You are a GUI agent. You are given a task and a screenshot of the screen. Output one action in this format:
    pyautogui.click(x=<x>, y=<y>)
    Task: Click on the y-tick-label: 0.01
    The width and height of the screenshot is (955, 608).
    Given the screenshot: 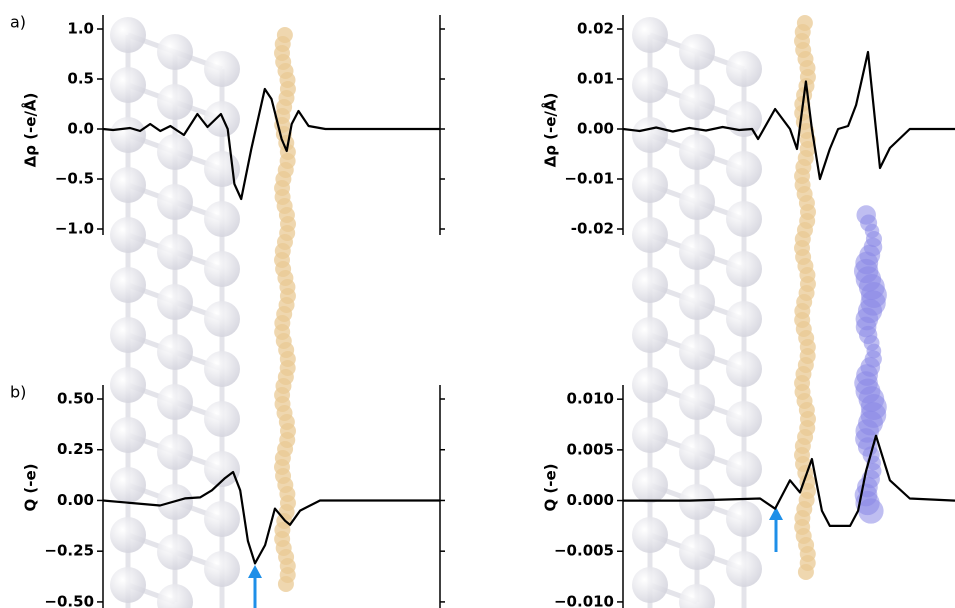 What is the action you would take?
    pyautogui.click(x=595, y=79)
    